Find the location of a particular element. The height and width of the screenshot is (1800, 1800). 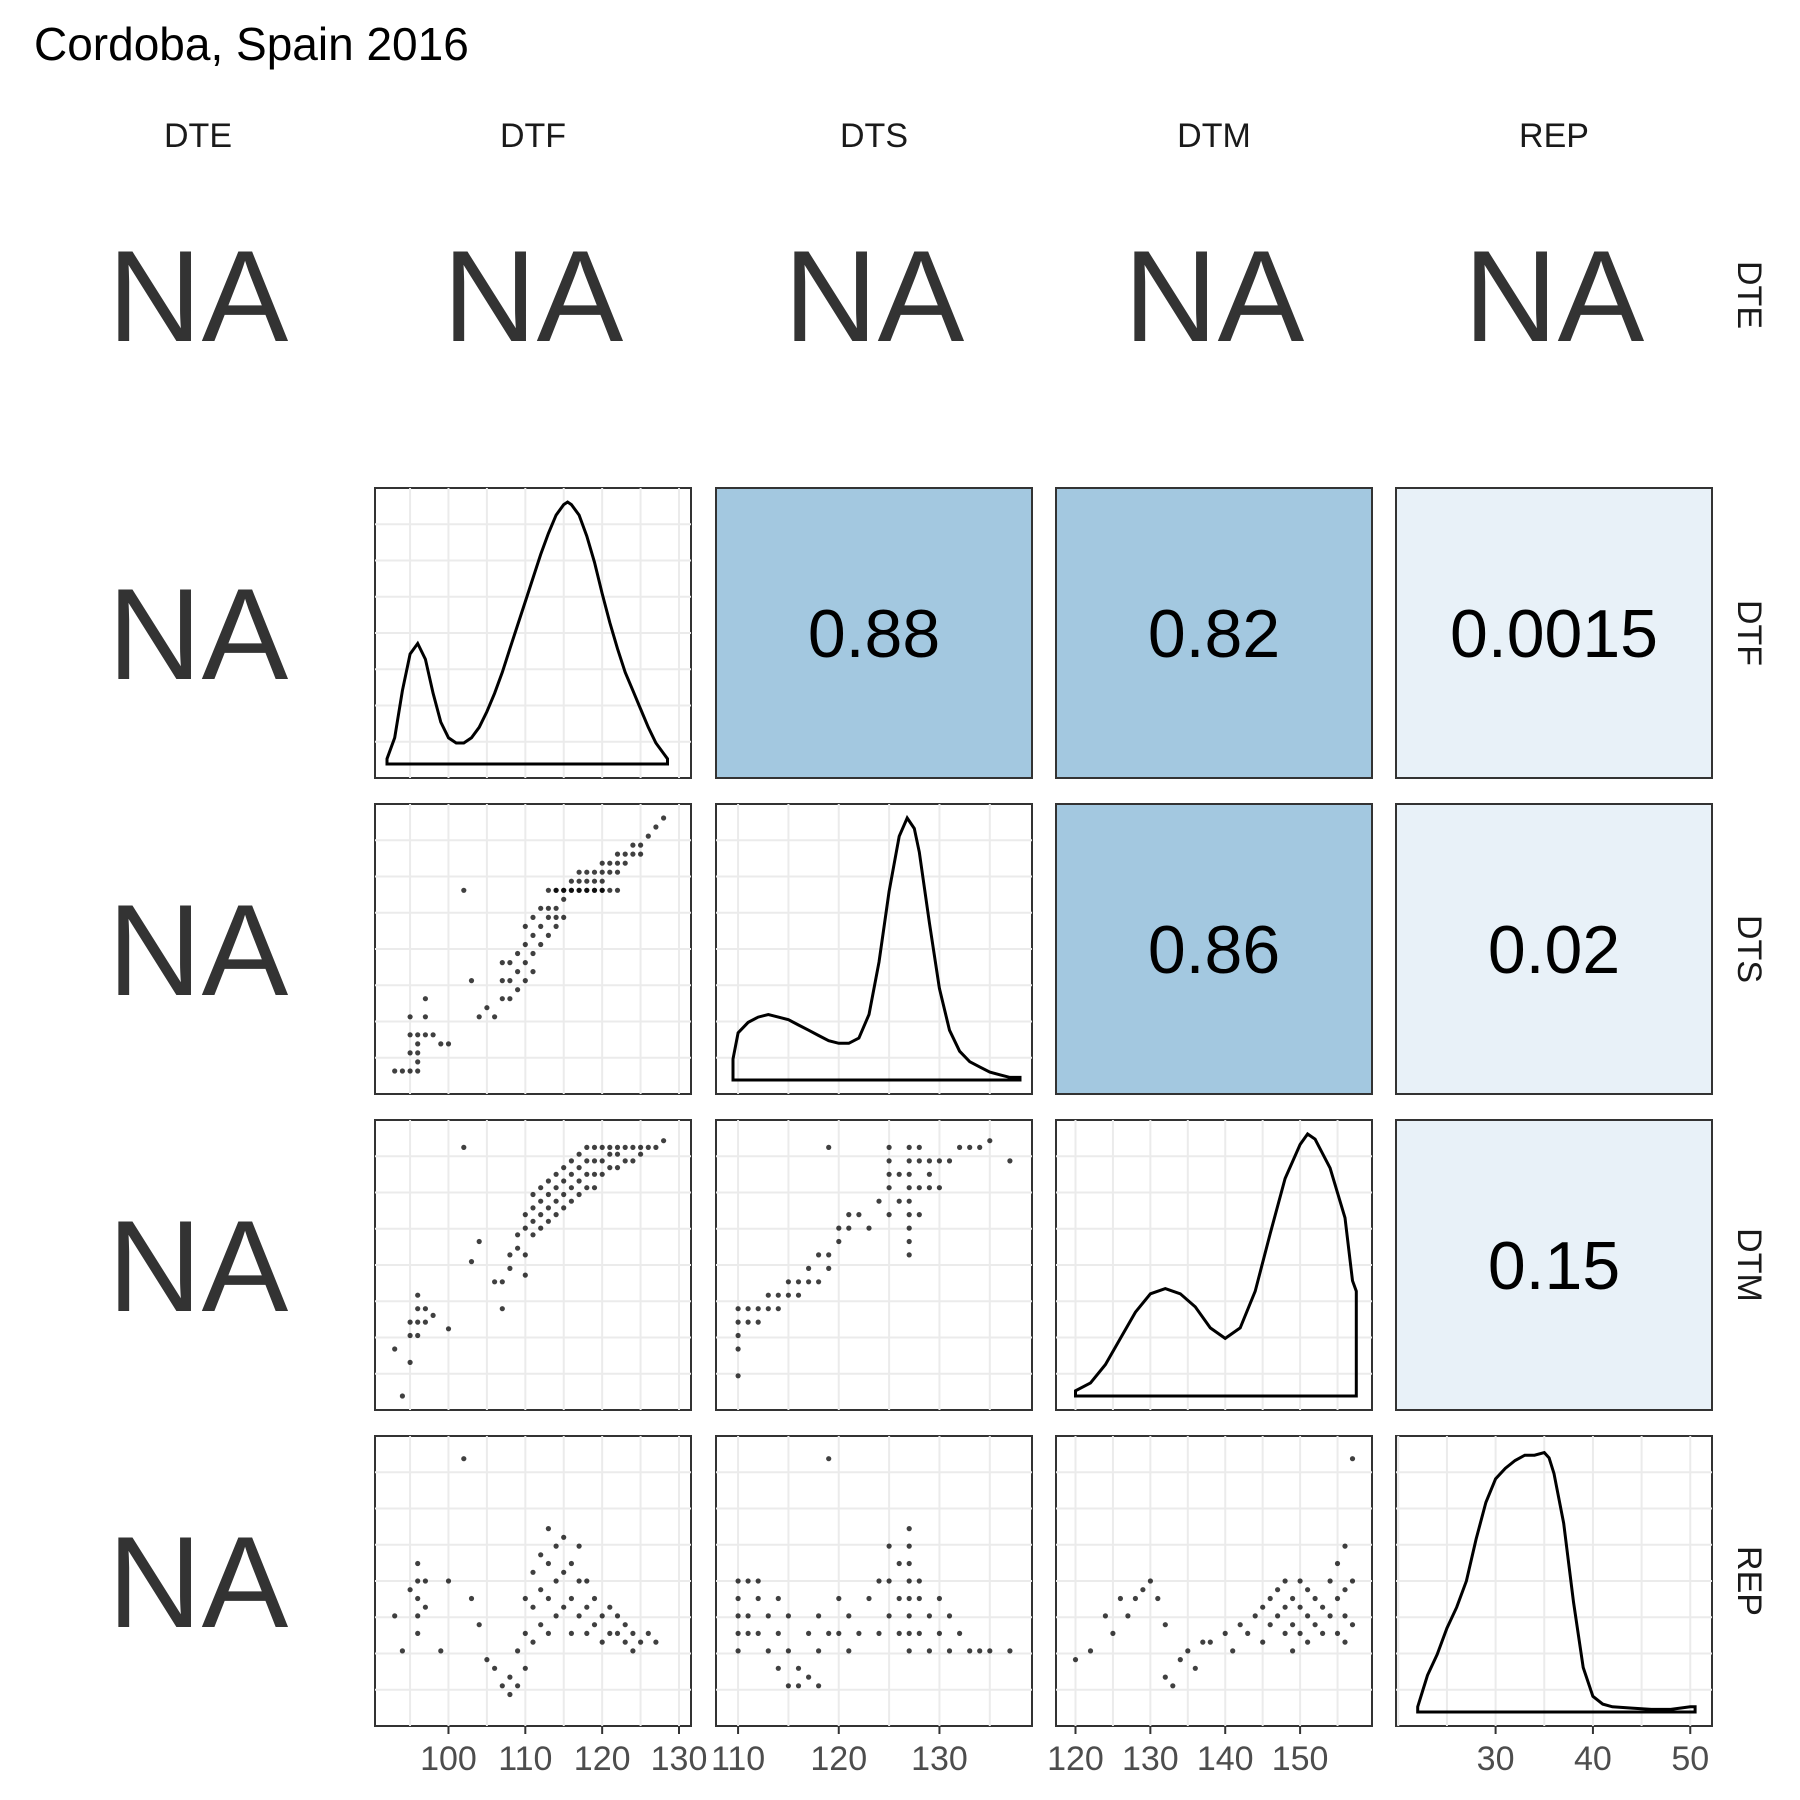

row-strip-labels: DTE DTF DTS DTM REP is located at coordinates (1749, 938).